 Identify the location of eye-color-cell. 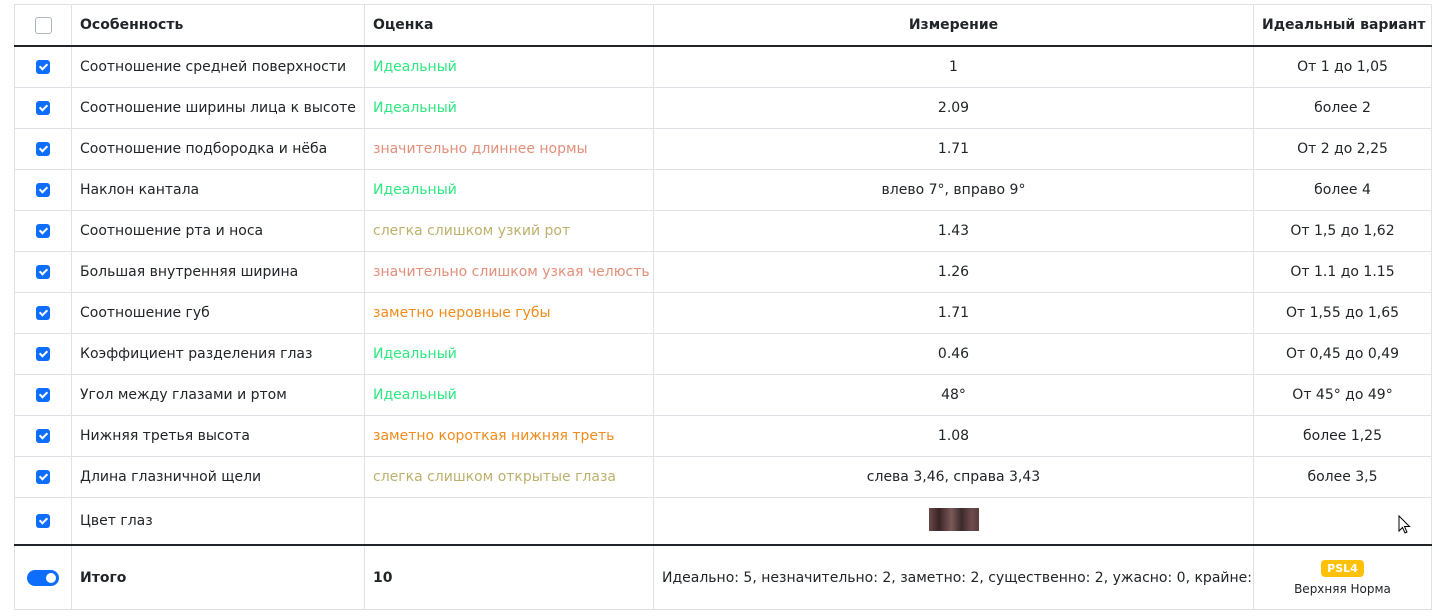
(953, 521).